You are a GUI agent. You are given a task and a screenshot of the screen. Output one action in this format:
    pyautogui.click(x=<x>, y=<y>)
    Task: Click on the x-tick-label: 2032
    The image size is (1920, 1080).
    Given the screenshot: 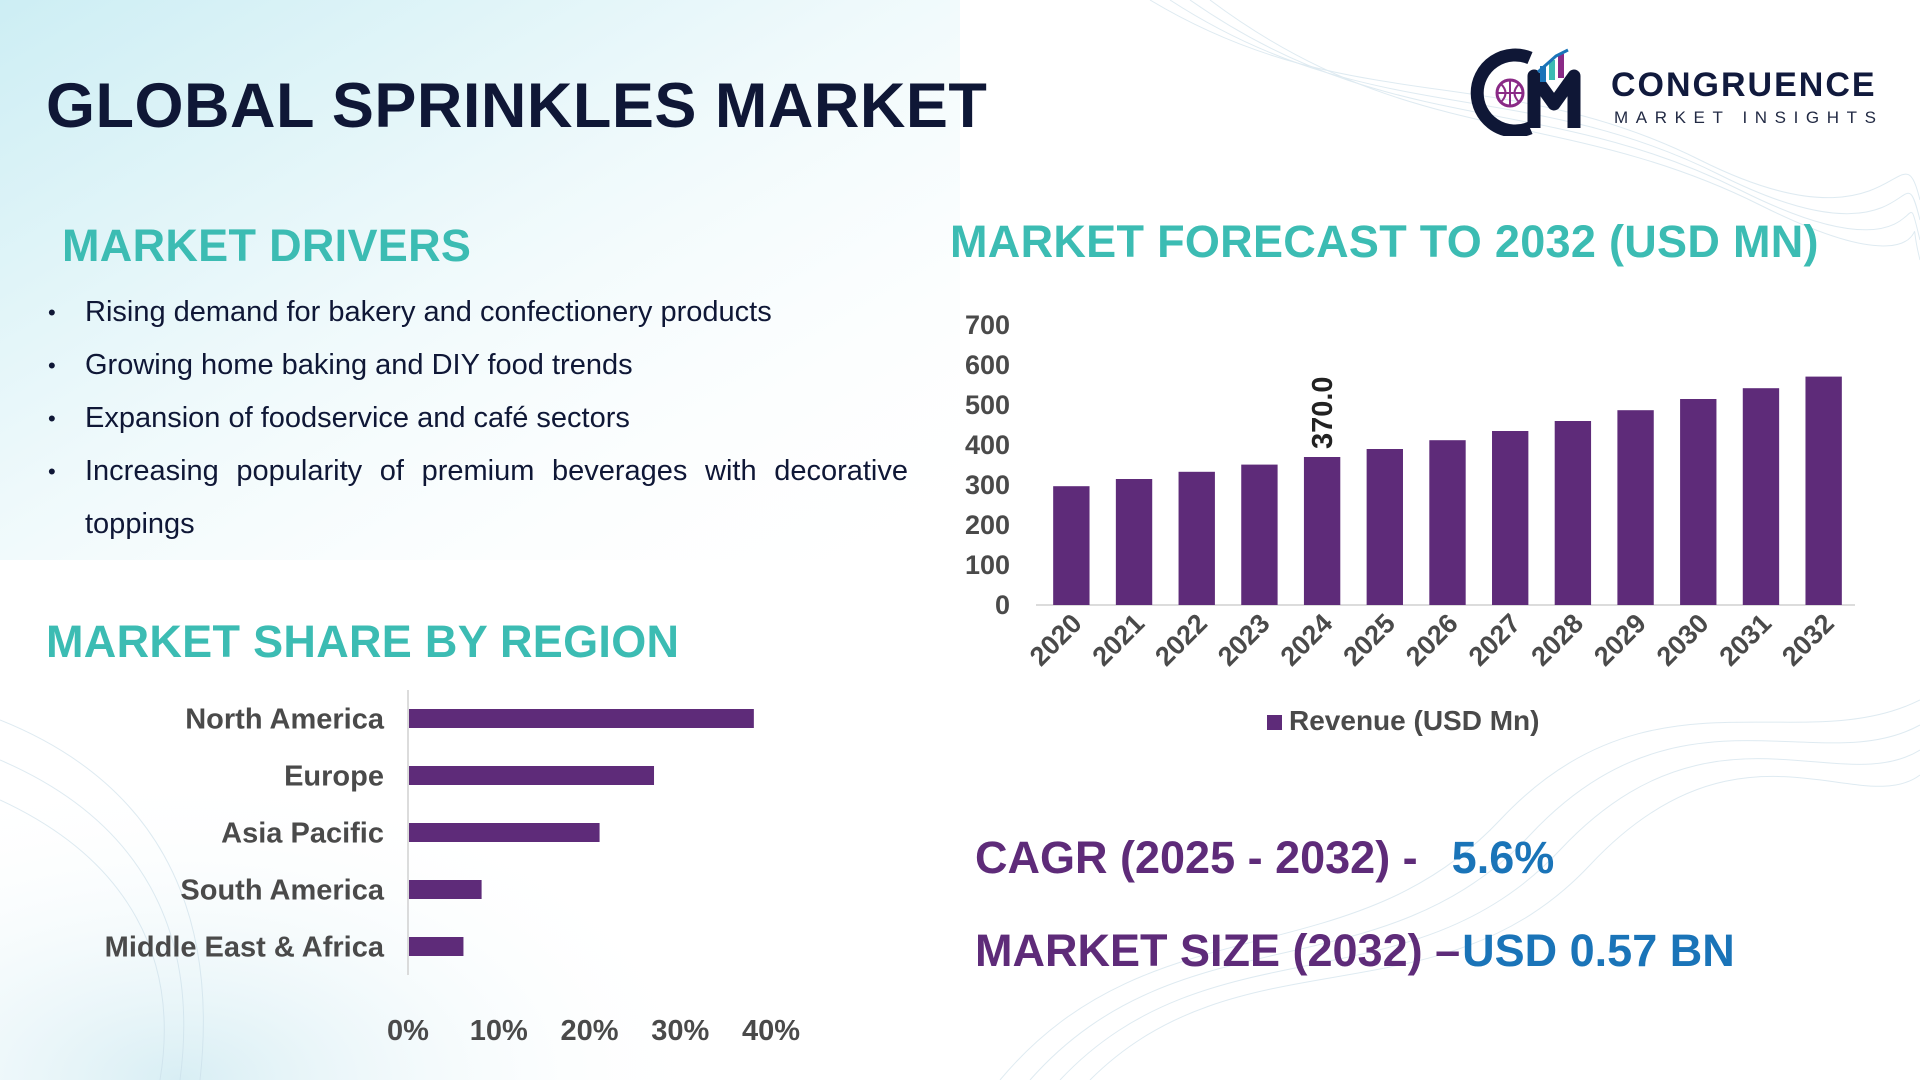 What is the action you would take?
    pyautogui.click(x=1808, y=640)
    